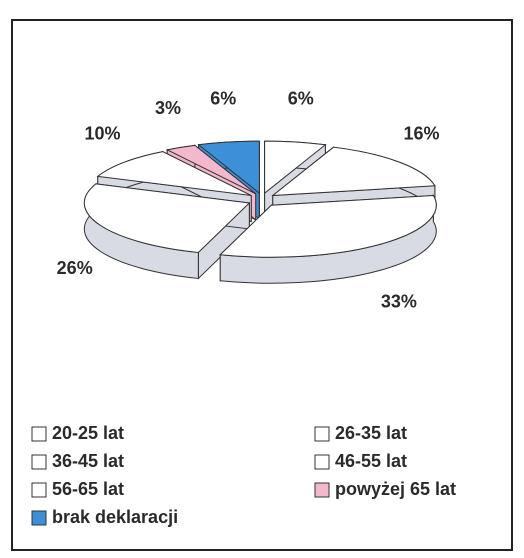 Image resolution: width=524 pixels, height=558 pixels. Describe the element at coordinates (168, 108) in the screenshot. I see `data-label: 3%` at that location.